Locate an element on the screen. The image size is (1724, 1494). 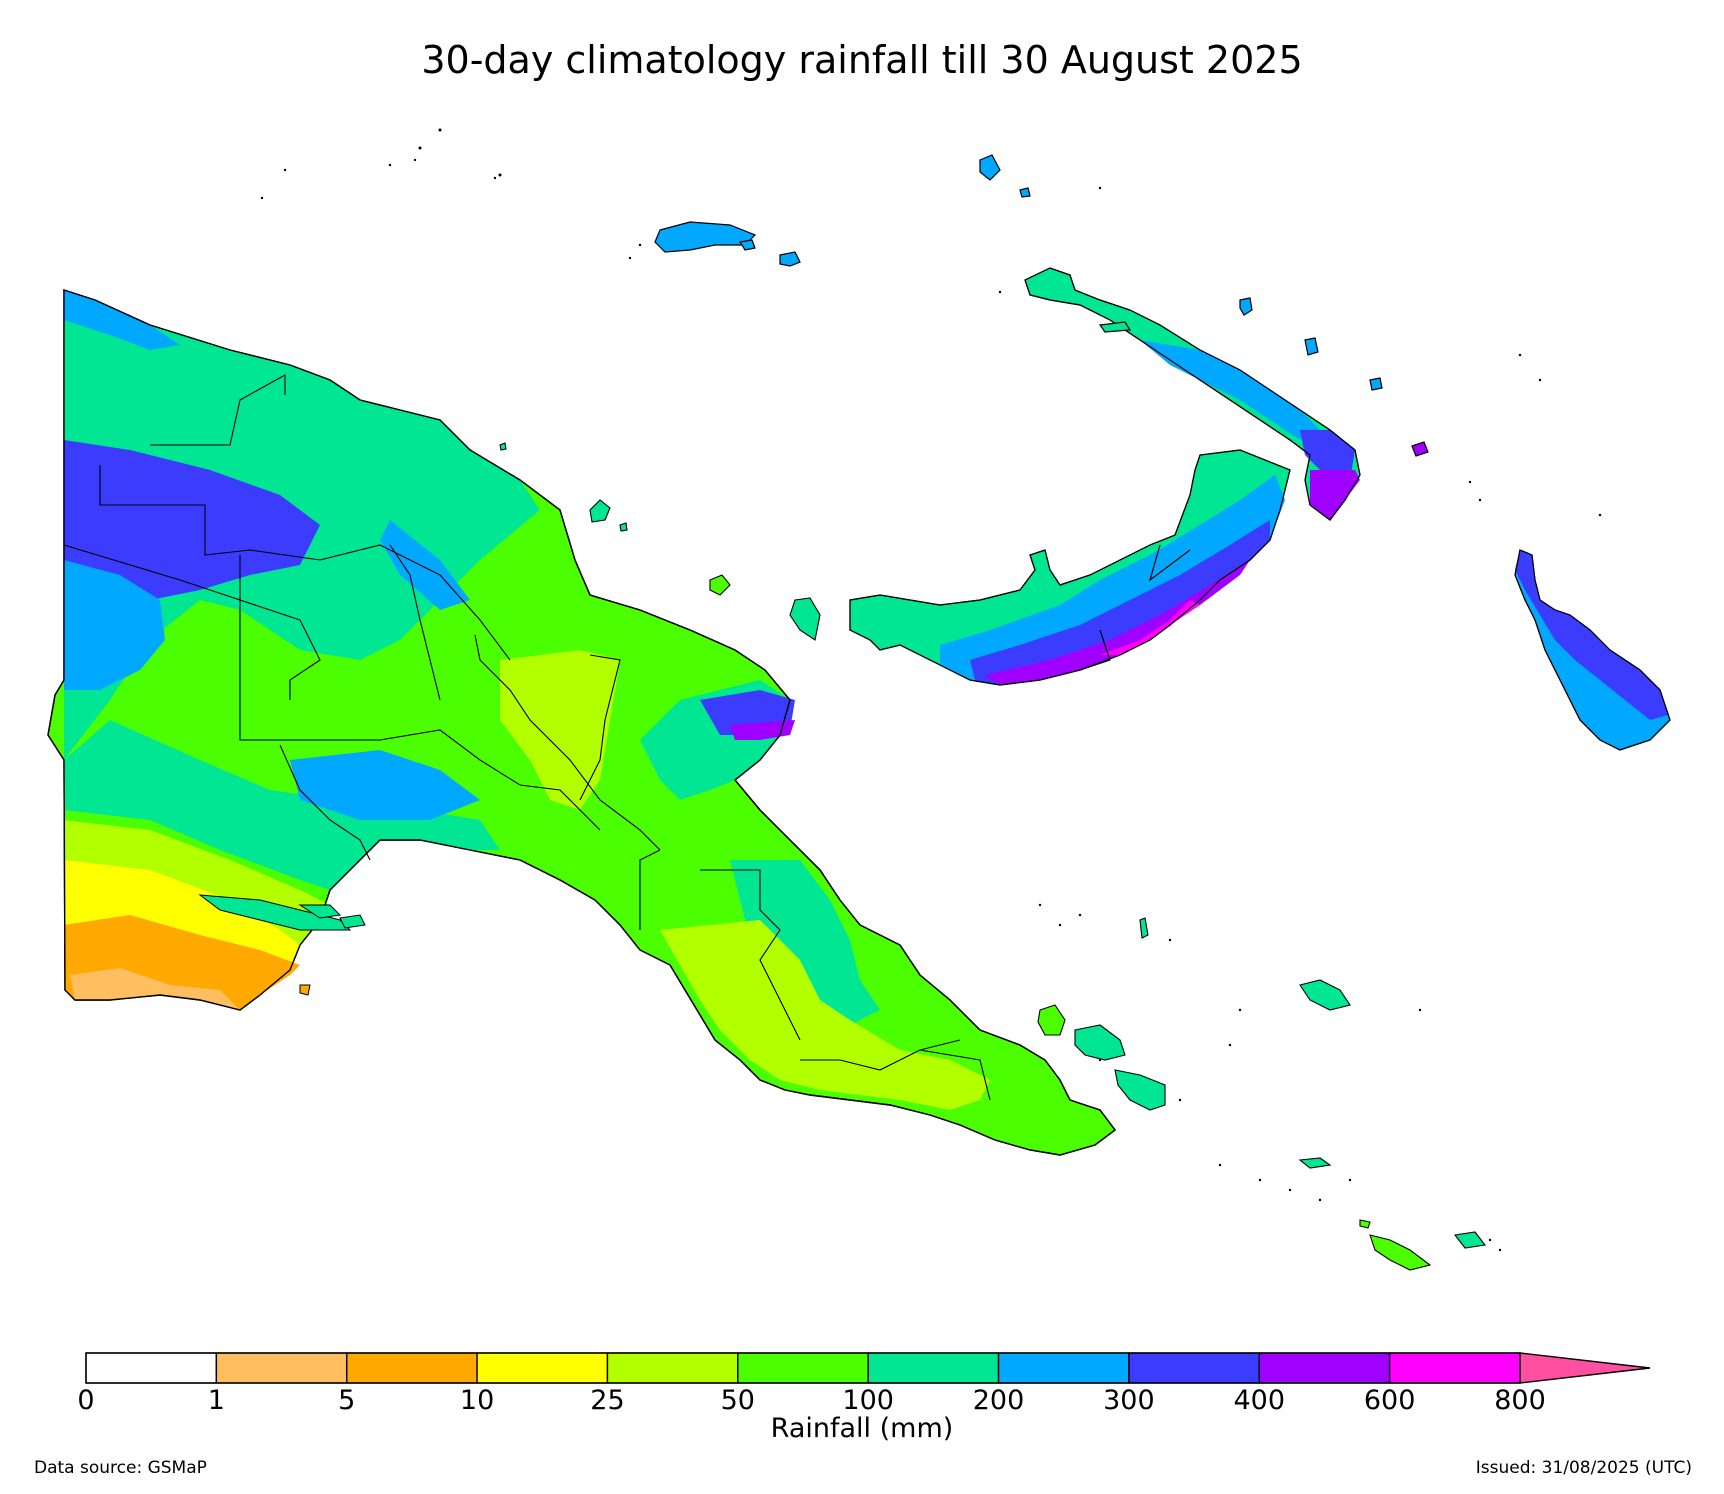
southeast-islands is located at coordinates (1262, 1094).